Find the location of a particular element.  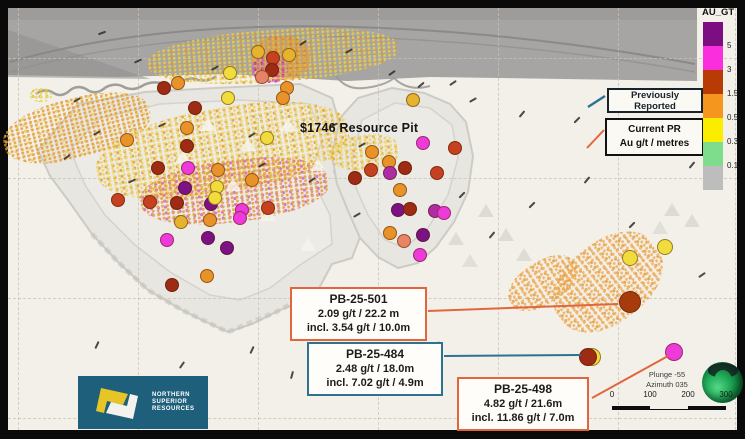

orientation-sphere is located at coordinates (722, 382).